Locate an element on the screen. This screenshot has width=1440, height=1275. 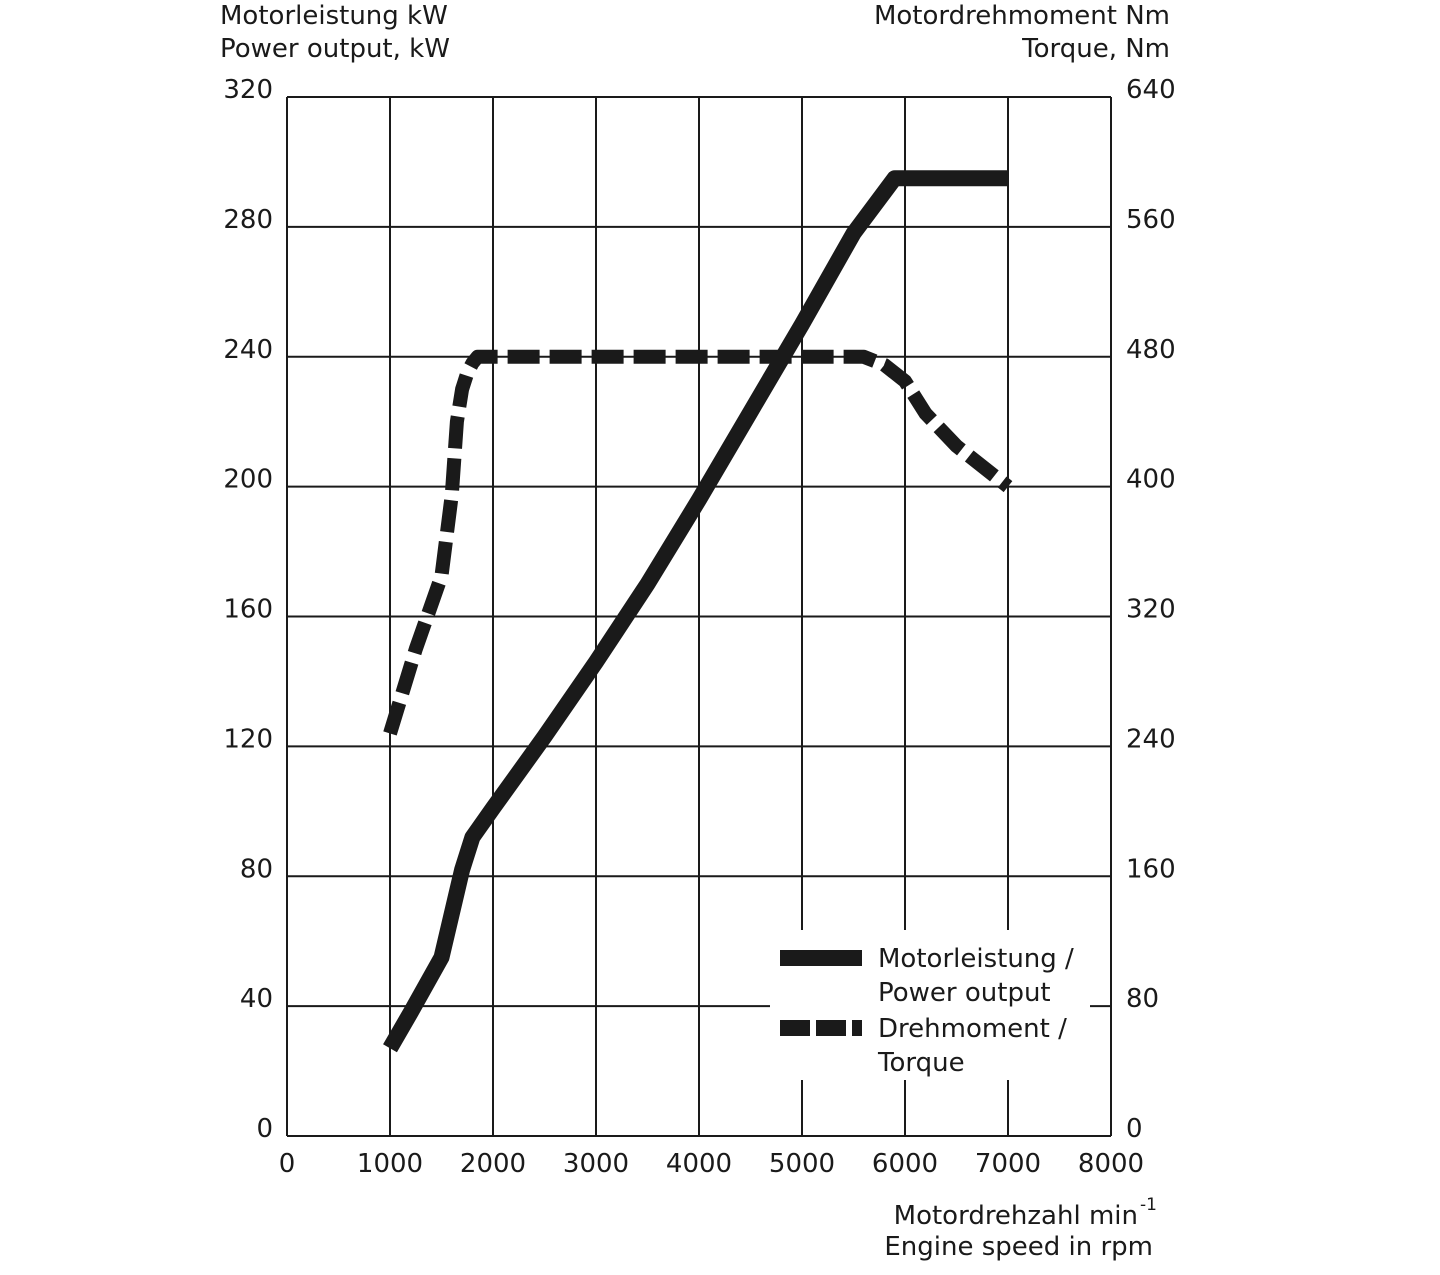
y-right-tick-label: 240 is located at coordinates (1151, 739).